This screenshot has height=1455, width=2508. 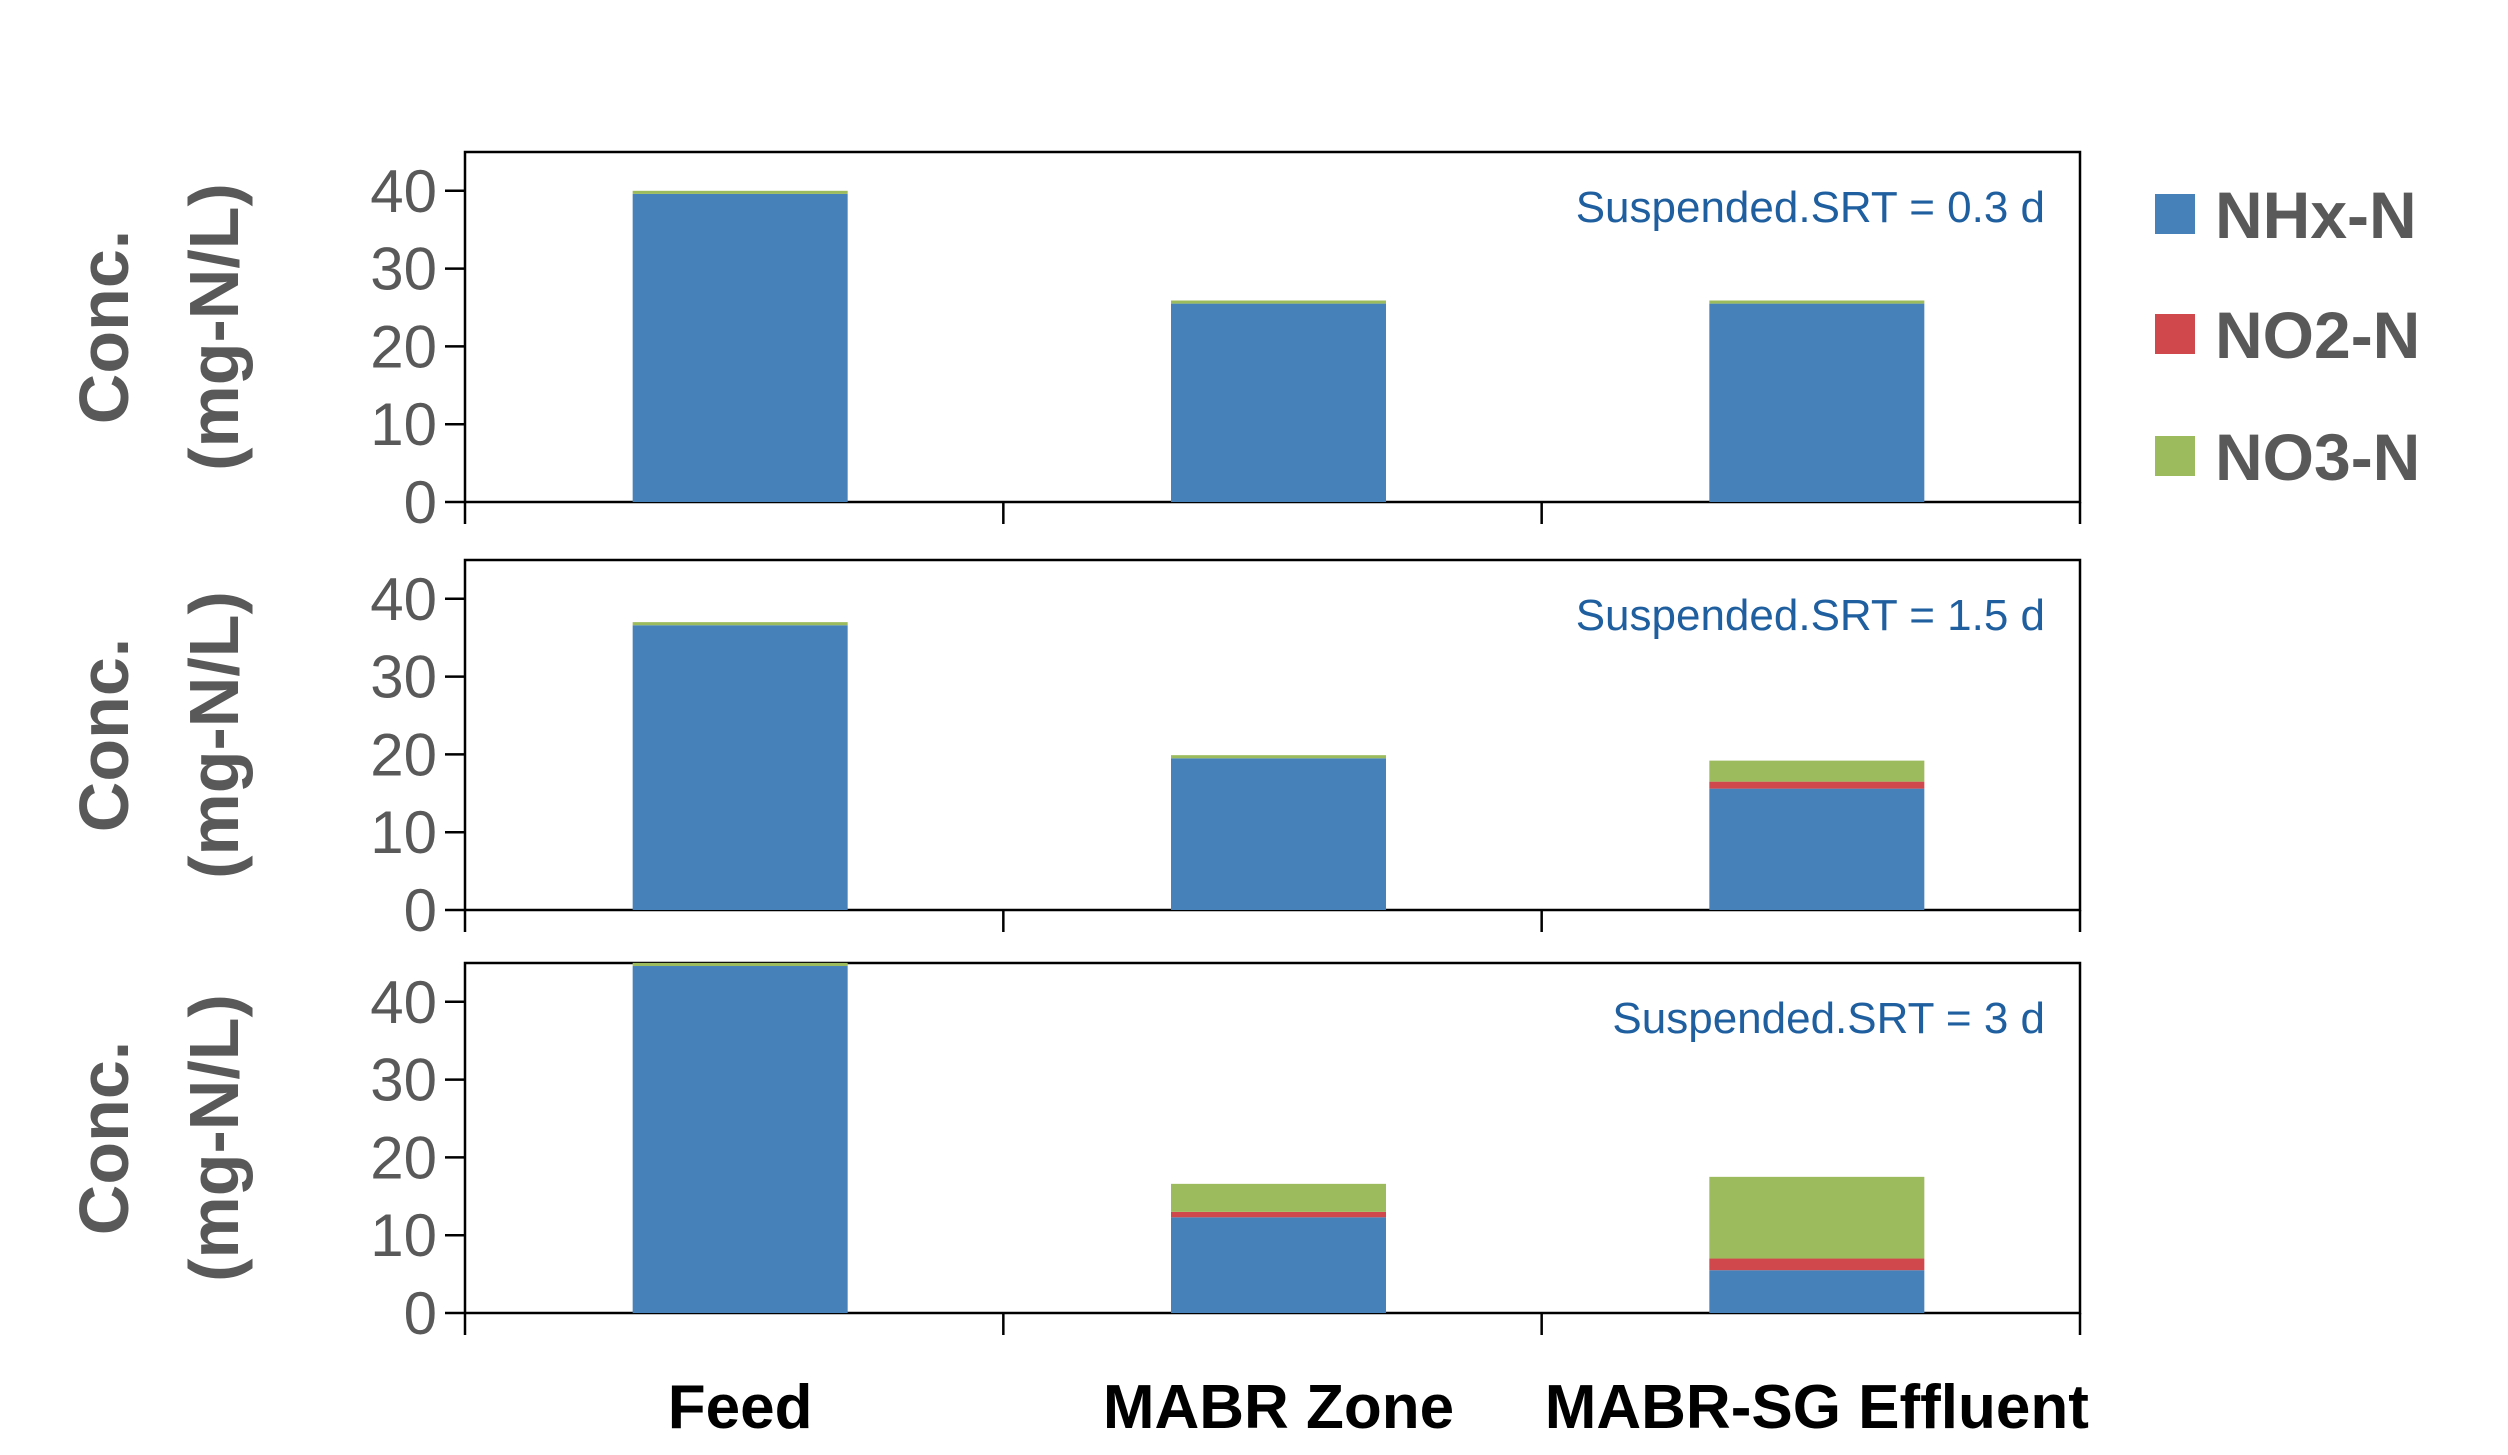 What do you see at coordinates (1817, 1407) in the screenshot?
I see `x-category-label: MABR-SG Effluent` at bounding box center [1817, 1407].